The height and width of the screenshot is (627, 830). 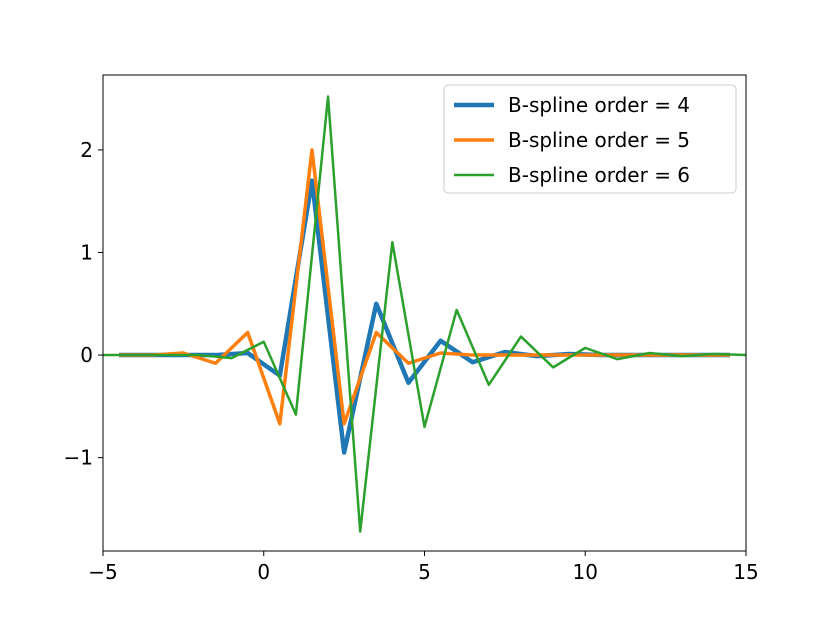 What do you see at coordinates (745, 572) in the screenshot?
I see `x-tick-label: 15` at bounding box center [745, 572].